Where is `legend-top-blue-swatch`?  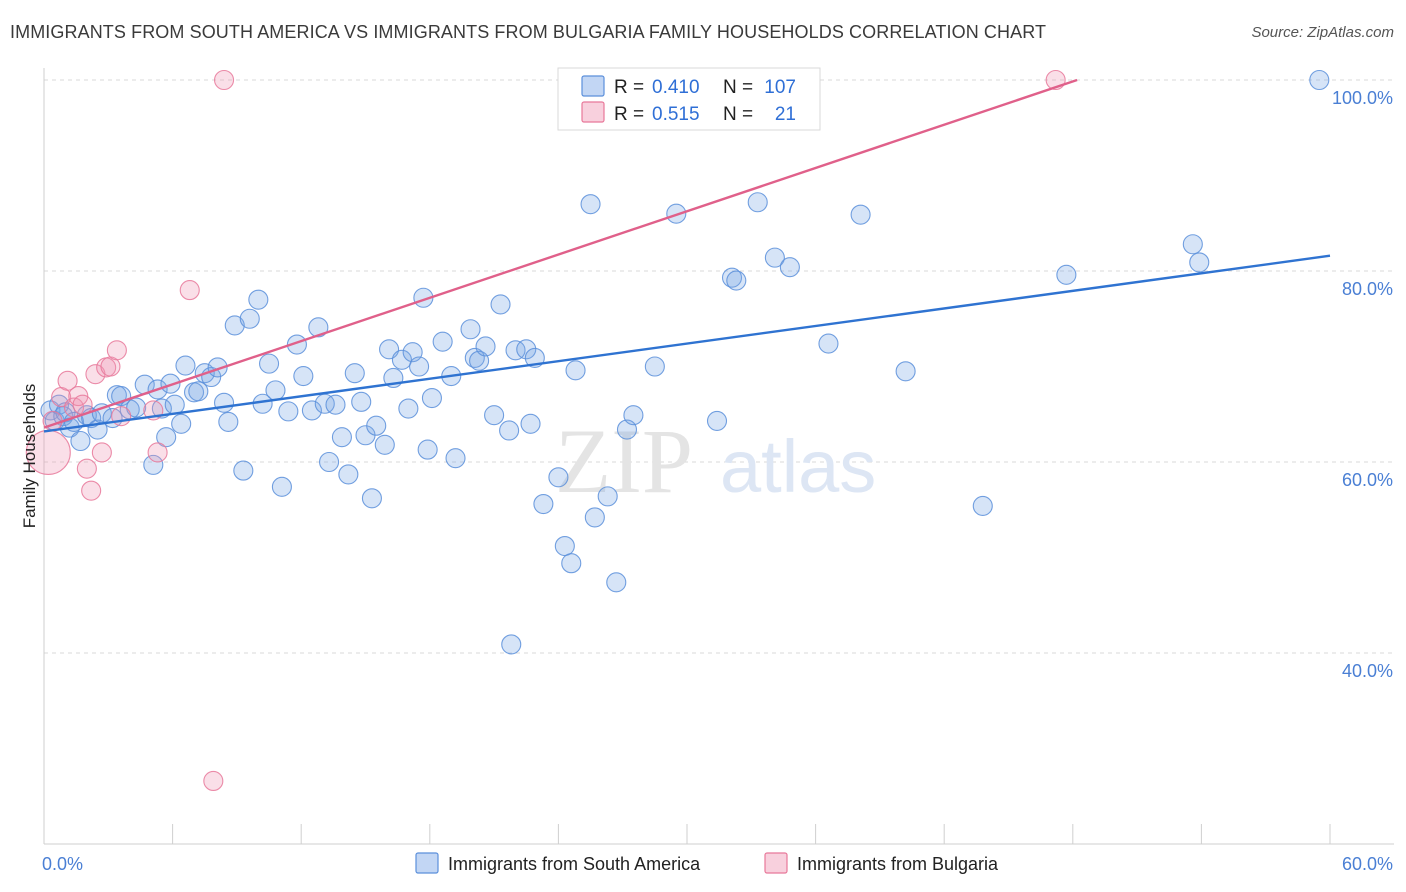 legend-top-blue-swatch is located at coordinates (593, 86).